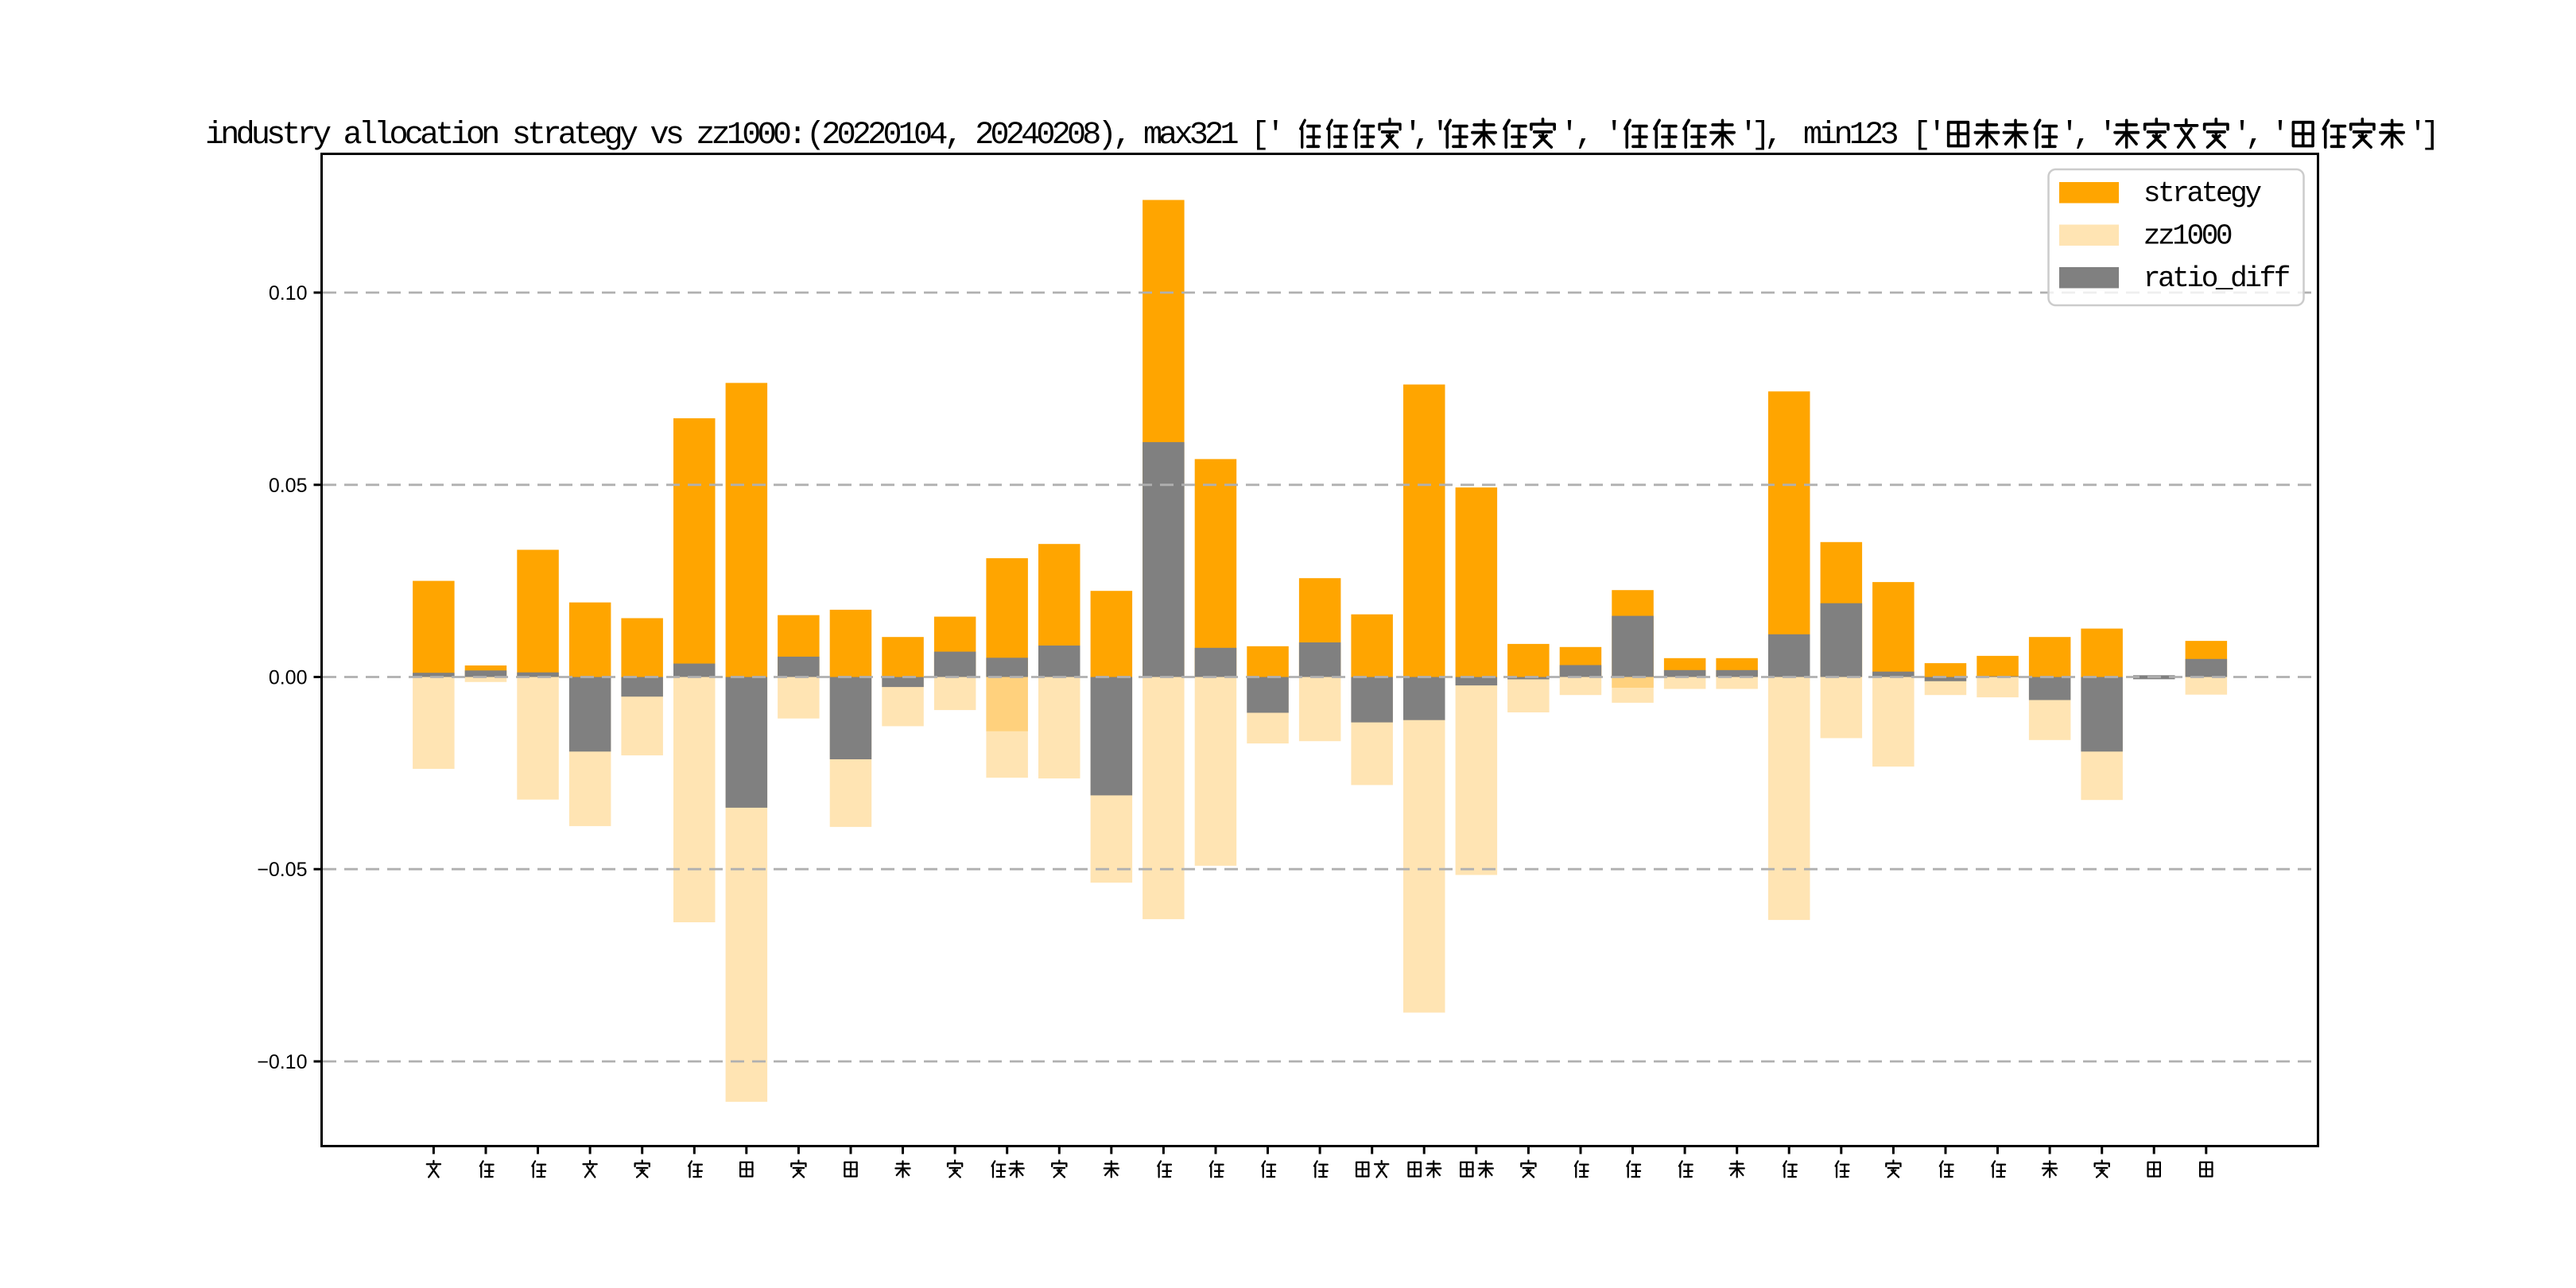 The height and width of the screenshot is (1288, 2576). Describe the element at coordinates (2216, 279) in the screenshot. I see `svg-text: ratio_diff` at that location.